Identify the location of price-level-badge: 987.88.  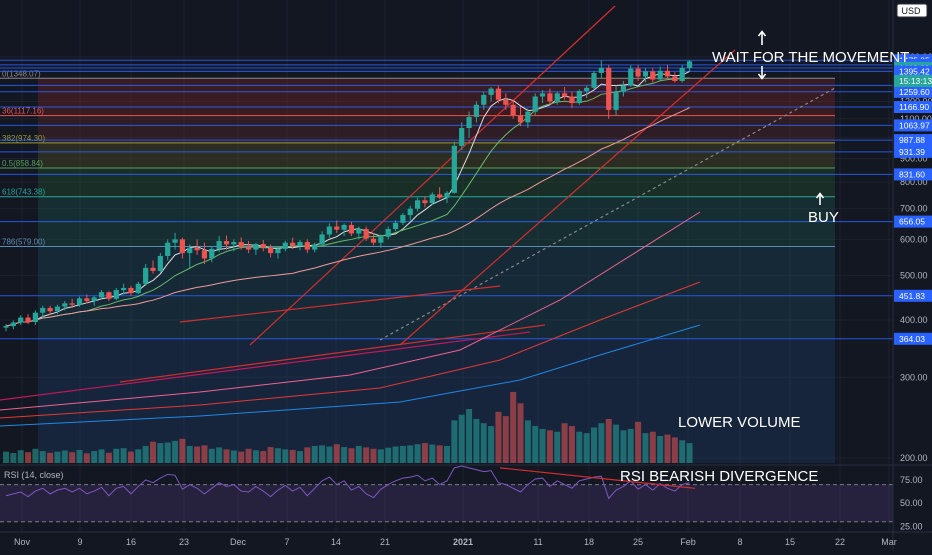
(913, 140).